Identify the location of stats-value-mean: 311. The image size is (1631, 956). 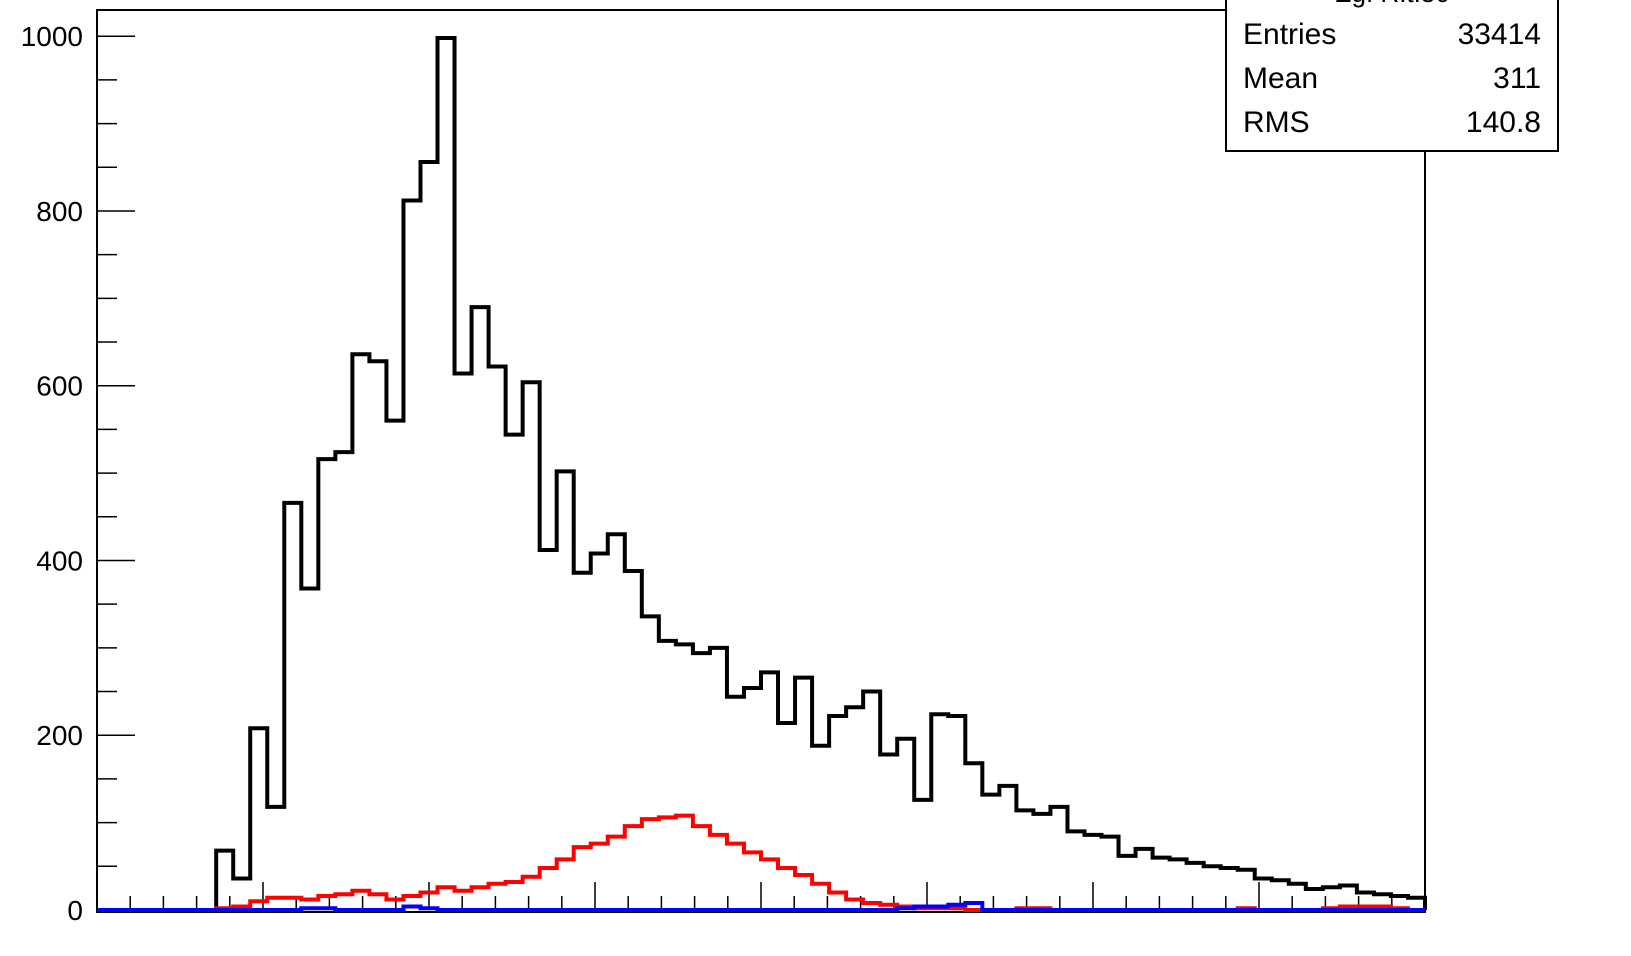
(1517, 78).